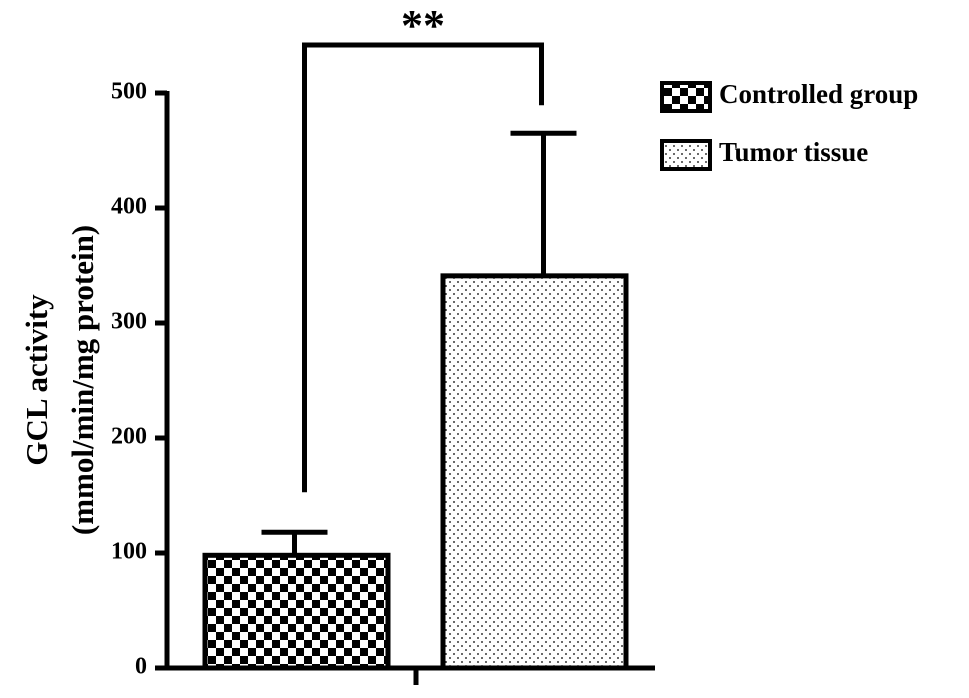 This screenshot has height=698, width=969. I want to click on y-tick-label: 400, so click(129, 207).